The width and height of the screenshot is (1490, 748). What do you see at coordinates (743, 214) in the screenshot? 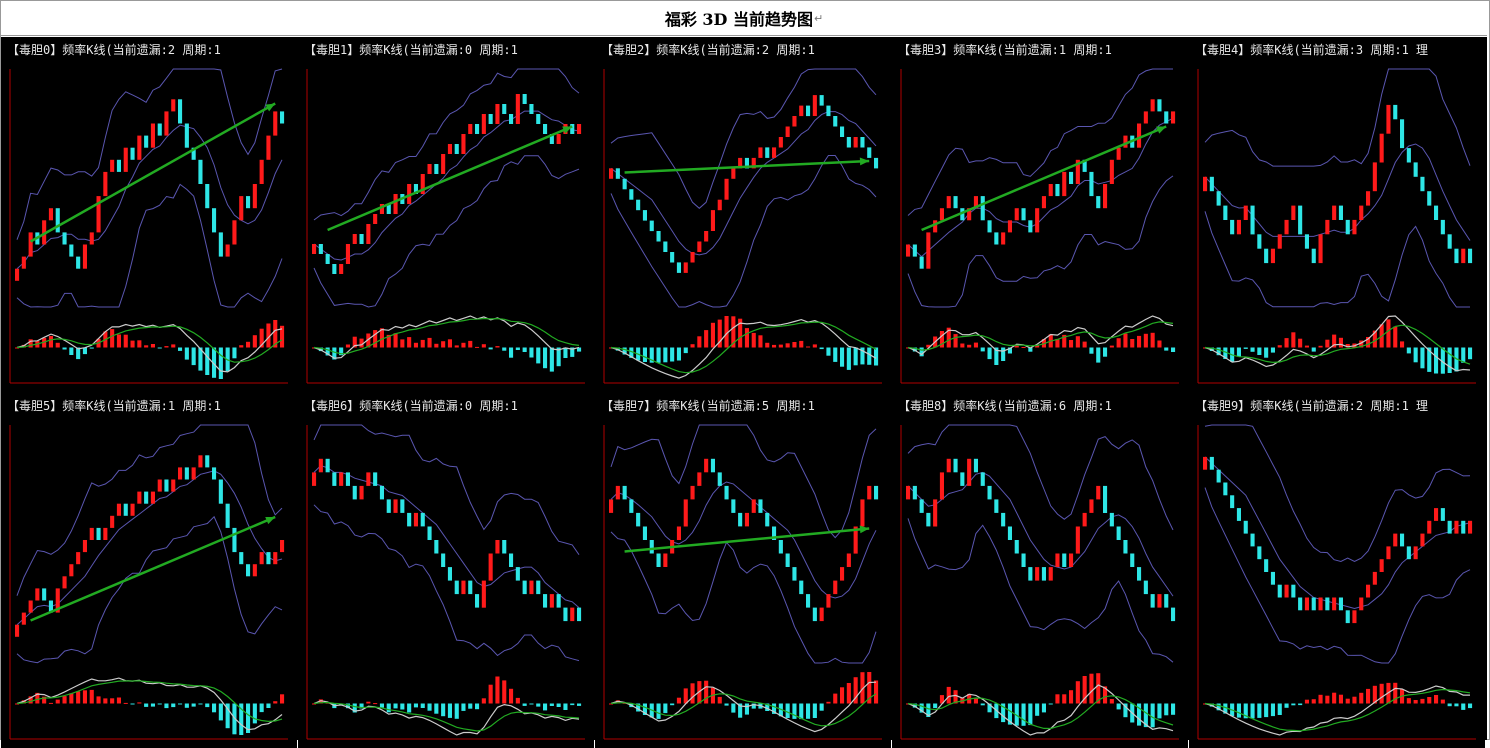
I see `chart-panel: 【毒胆2】频率K线(当前遗漏:2 周期:1` at bounding box center [743, 214].